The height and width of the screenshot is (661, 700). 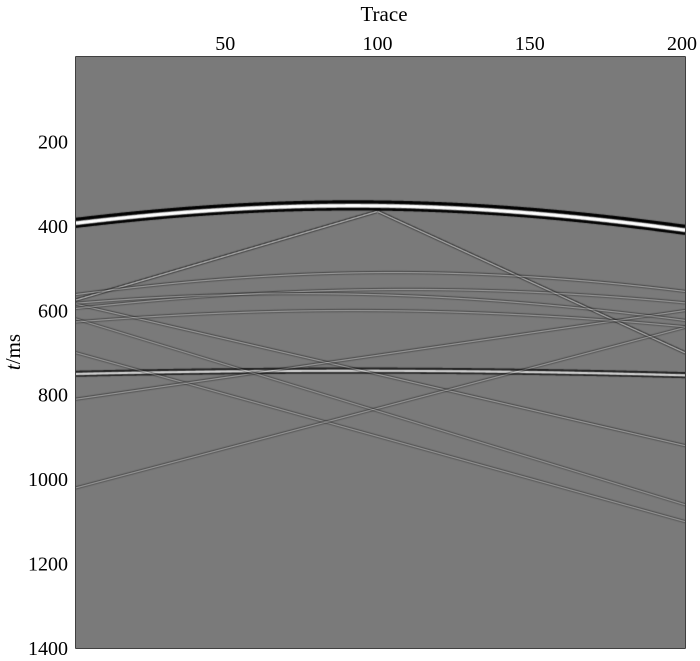 I want to click on x-tick-label: 50, so click(x=225, y=44).